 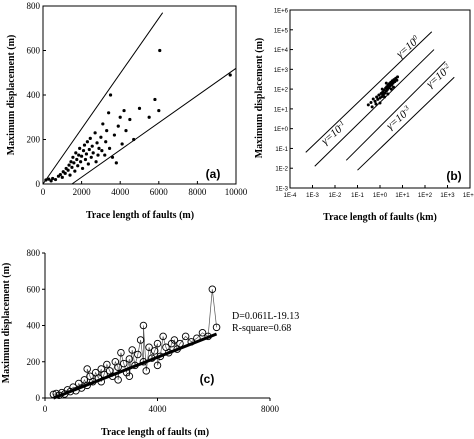 I want to click on panel-b-y-tick-label-6: 1E+3, so click(x=281, y=71).